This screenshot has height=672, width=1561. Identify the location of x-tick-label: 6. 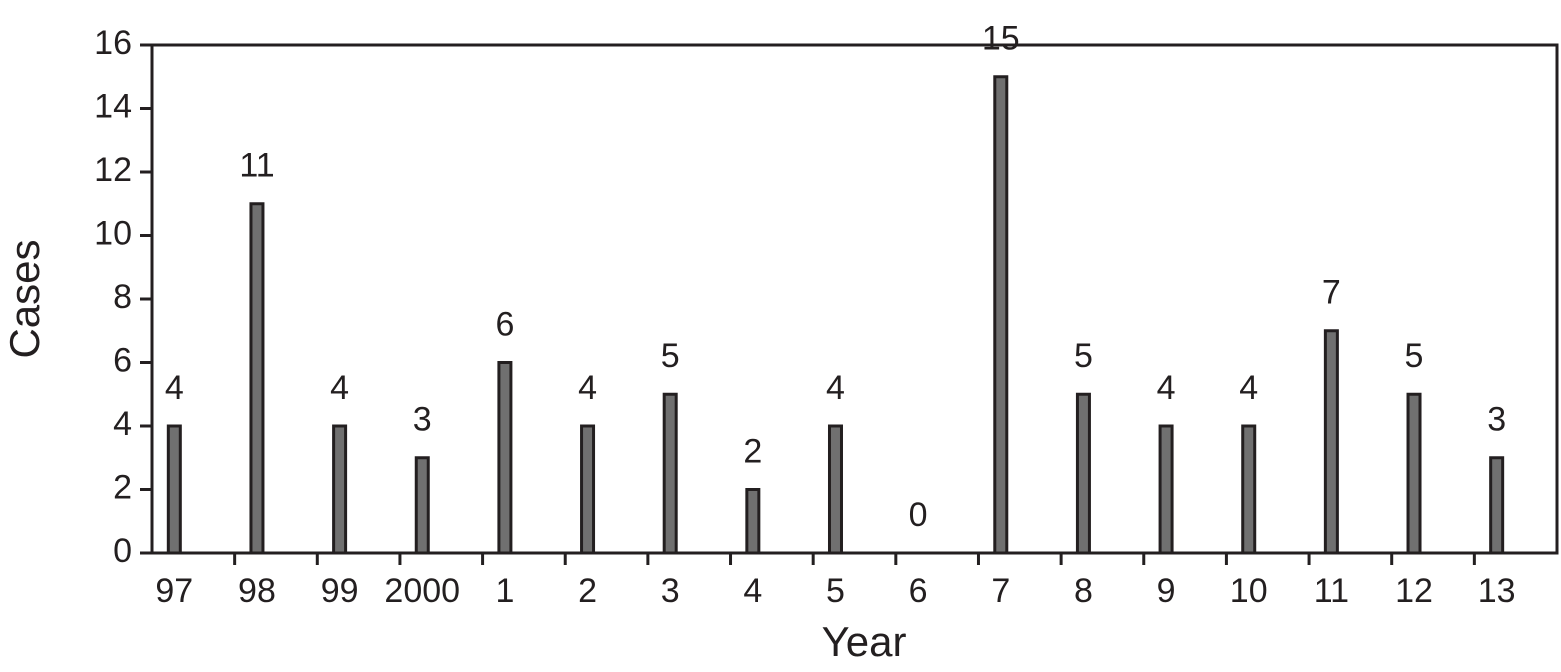
(918, 591).